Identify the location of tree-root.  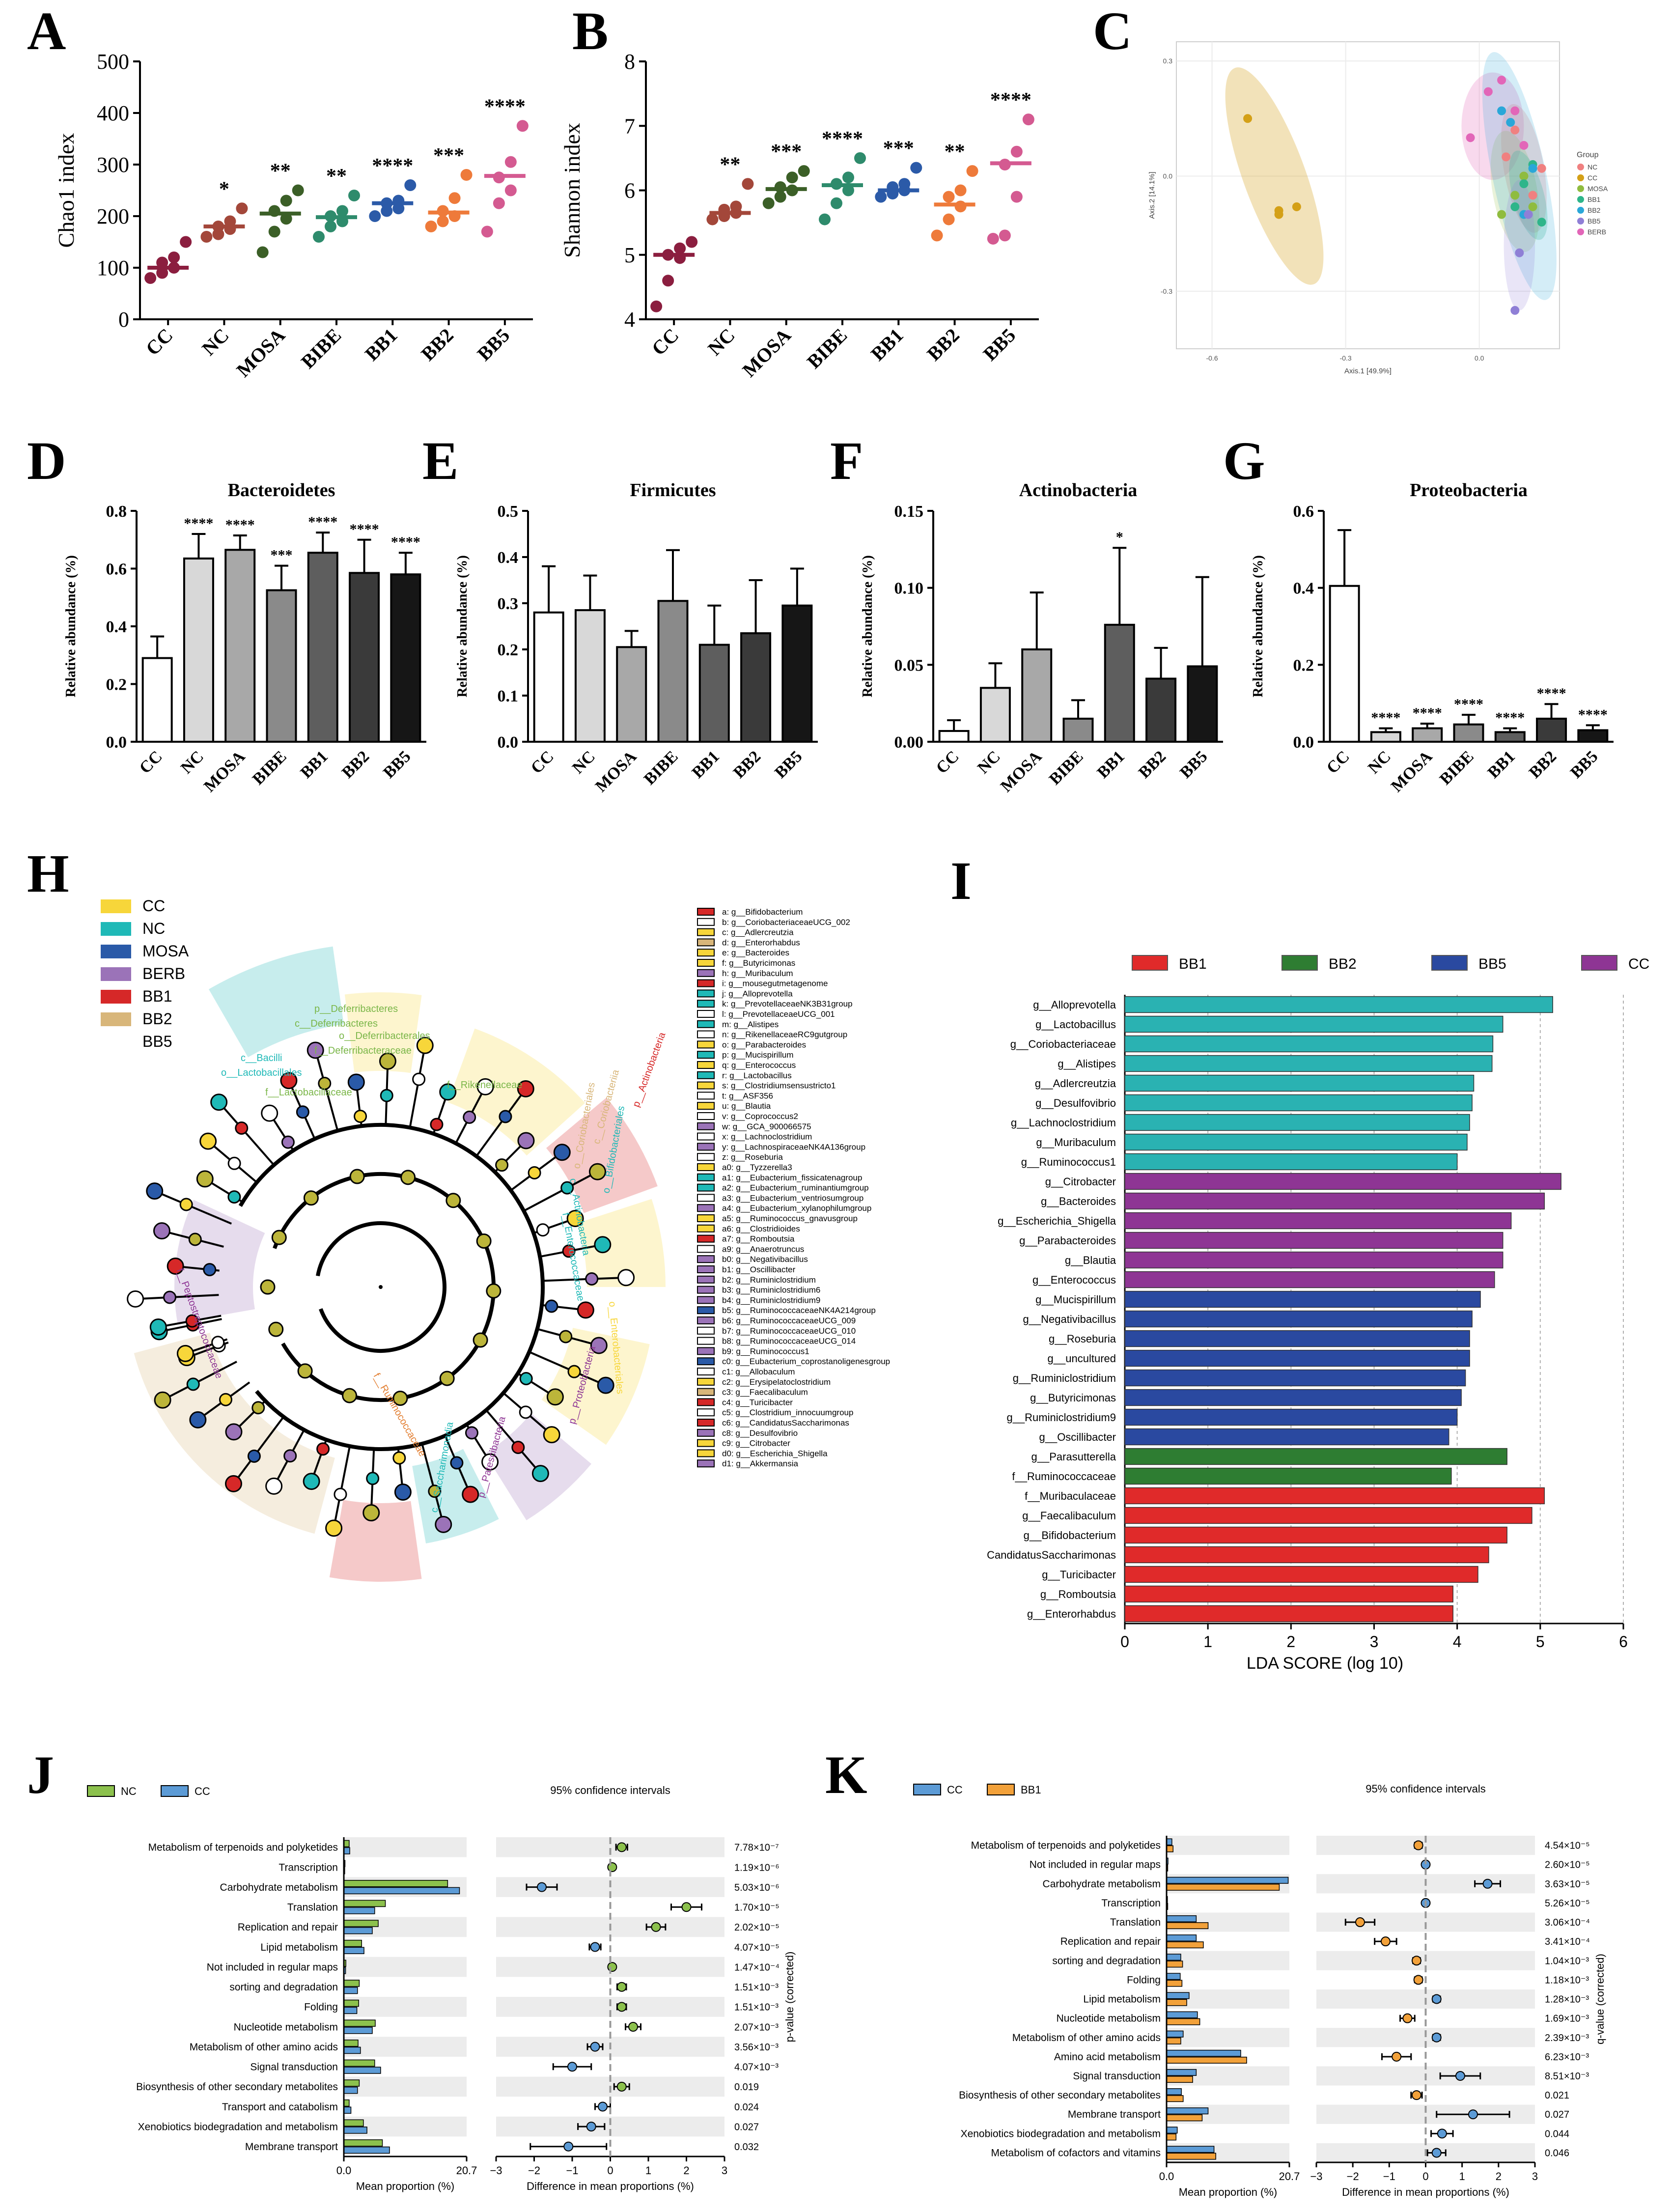
(381, 1287).